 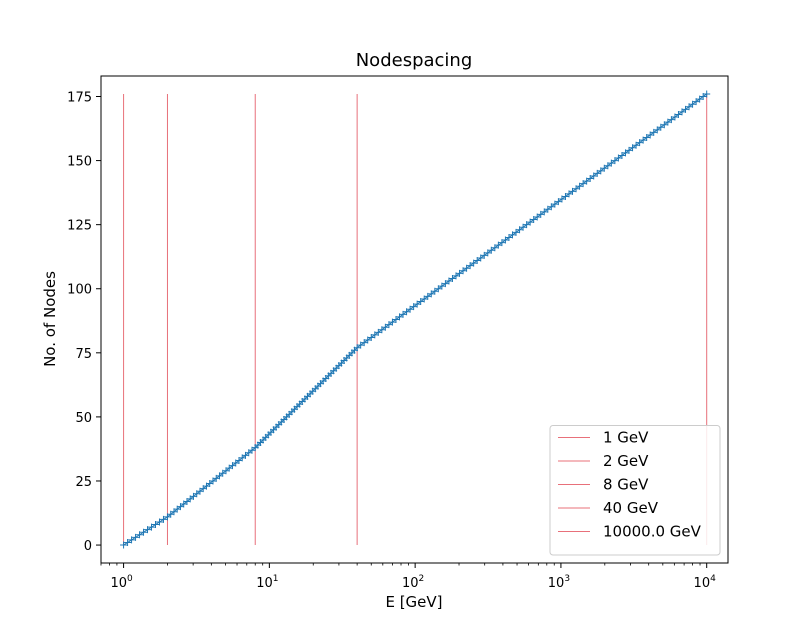 I want to click on legend-box, so click(x=635, y=490).